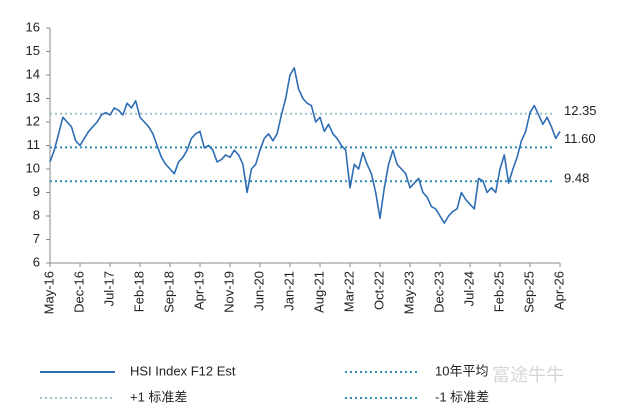  Describe the element at coordinates (408, 292) in the screenshot. I see `x-tick-label: May-23` at that location.